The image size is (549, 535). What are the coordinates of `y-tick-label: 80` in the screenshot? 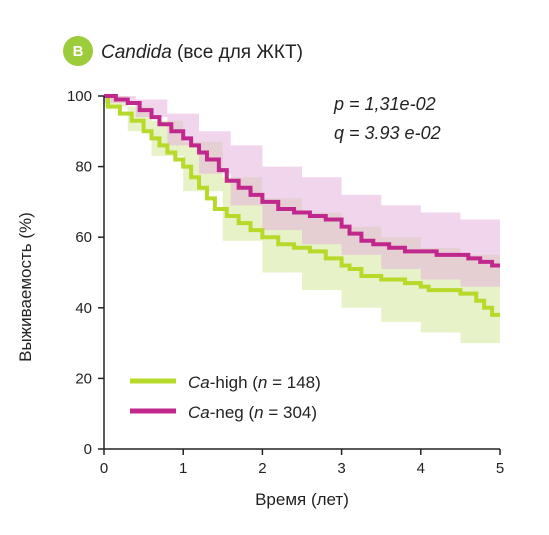 It's located at (83, 167).